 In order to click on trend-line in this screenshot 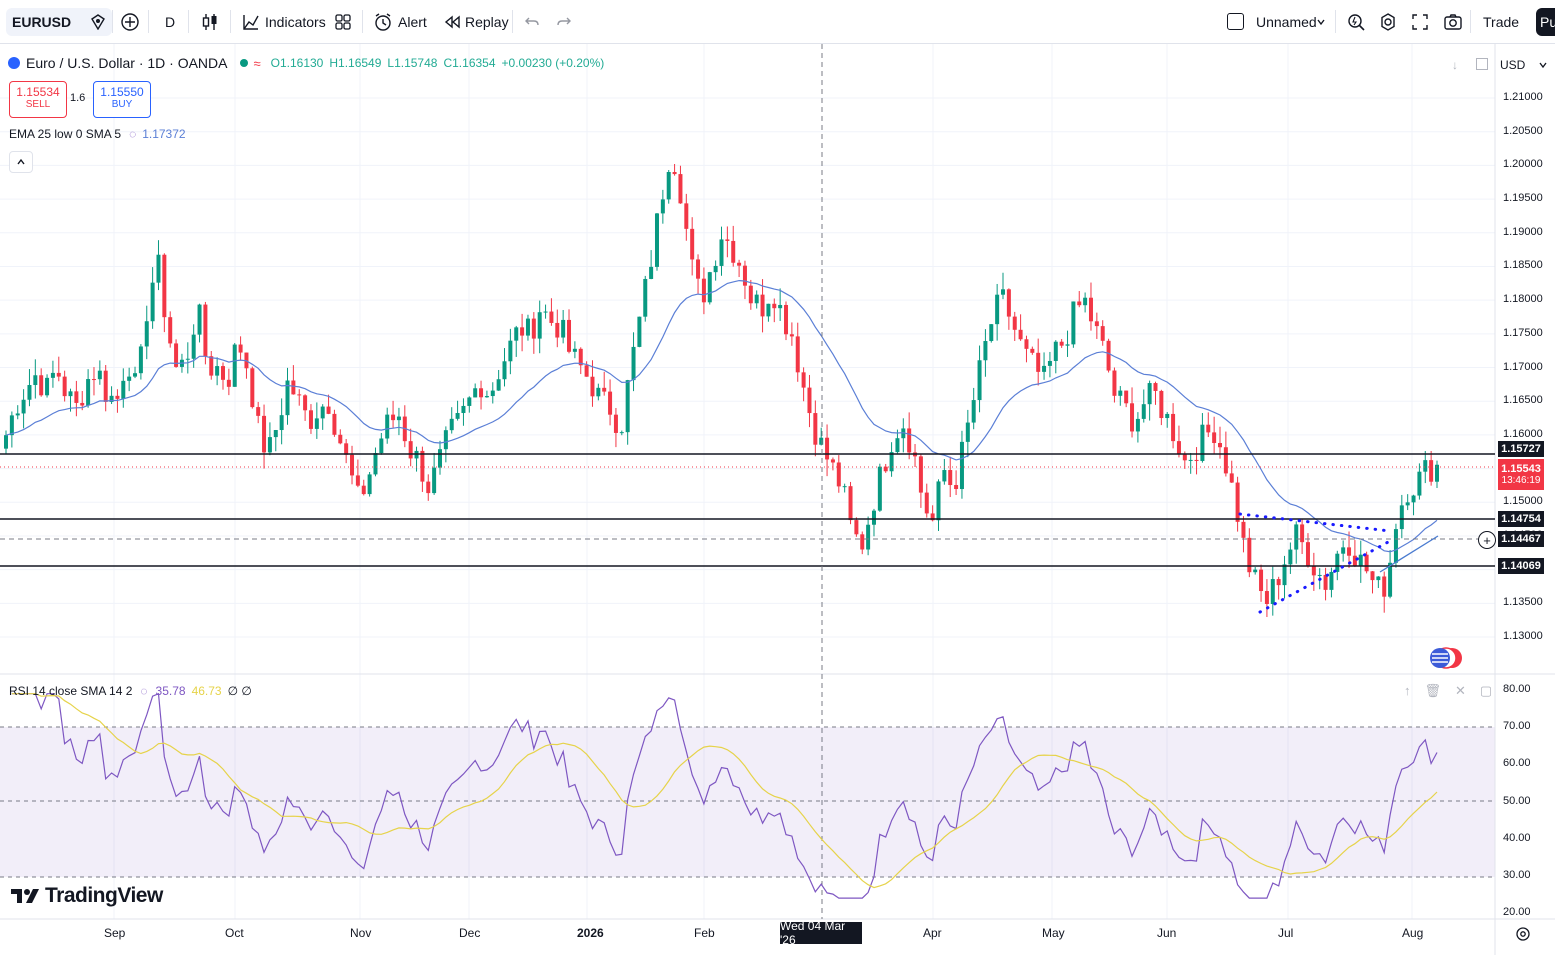, I will do `click(1409, 554)`.